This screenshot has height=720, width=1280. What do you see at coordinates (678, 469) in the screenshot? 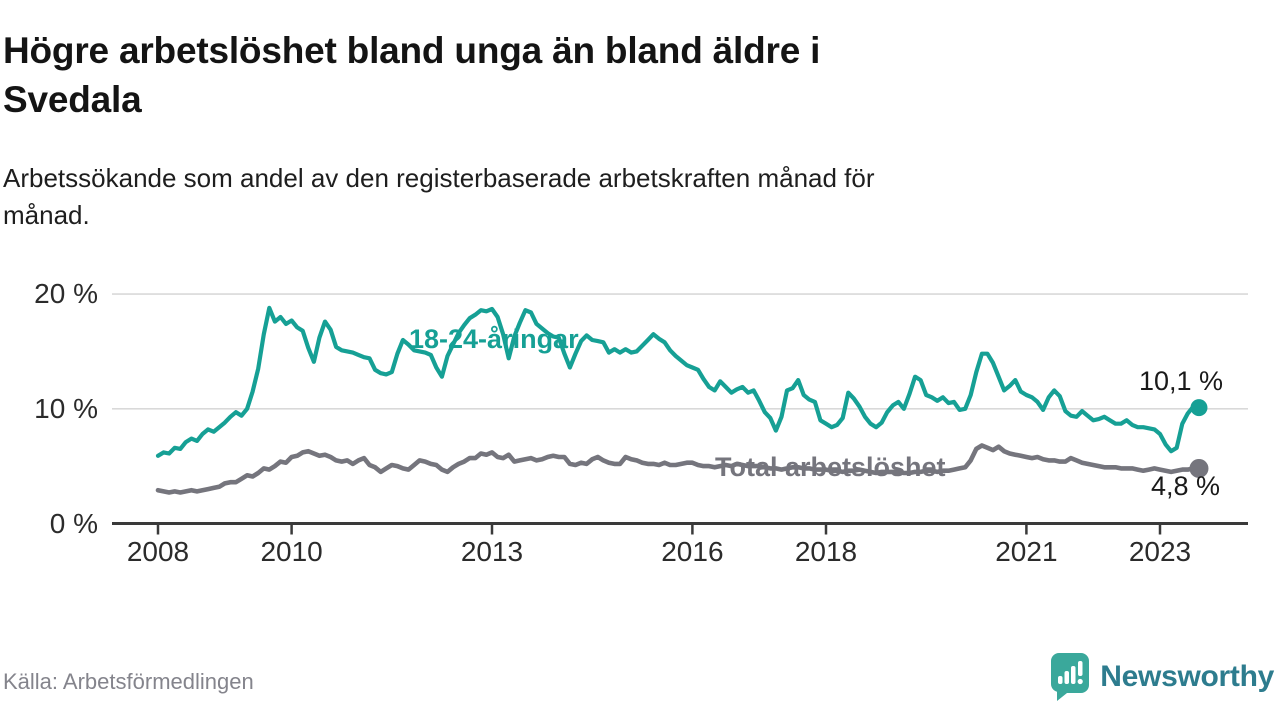
I see `series-line-total` at bounding box center [678, 469].